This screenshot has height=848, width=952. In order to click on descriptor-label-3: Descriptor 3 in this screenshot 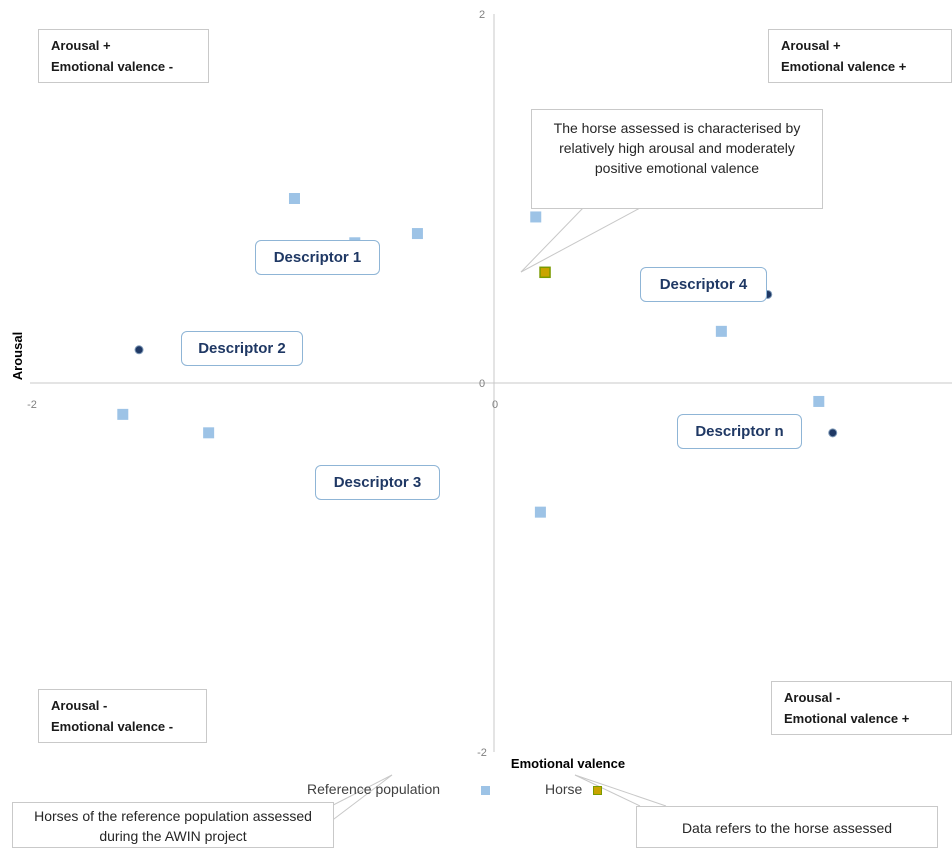, I will do `click(377, 482)`.